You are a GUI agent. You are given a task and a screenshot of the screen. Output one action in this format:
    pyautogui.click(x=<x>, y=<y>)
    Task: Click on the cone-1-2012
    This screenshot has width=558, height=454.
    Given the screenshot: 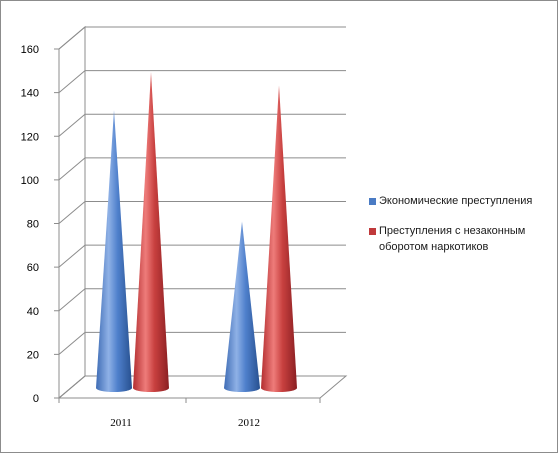 What is the action you would take?
    pyautogui.click(x=242, y=306)
    